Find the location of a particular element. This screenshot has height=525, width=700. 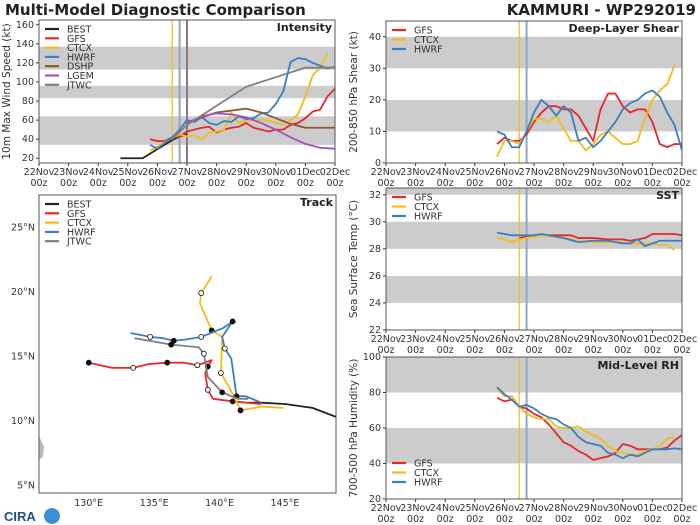

x-tick-label: 30Nov is located at coordinates (622, 508).